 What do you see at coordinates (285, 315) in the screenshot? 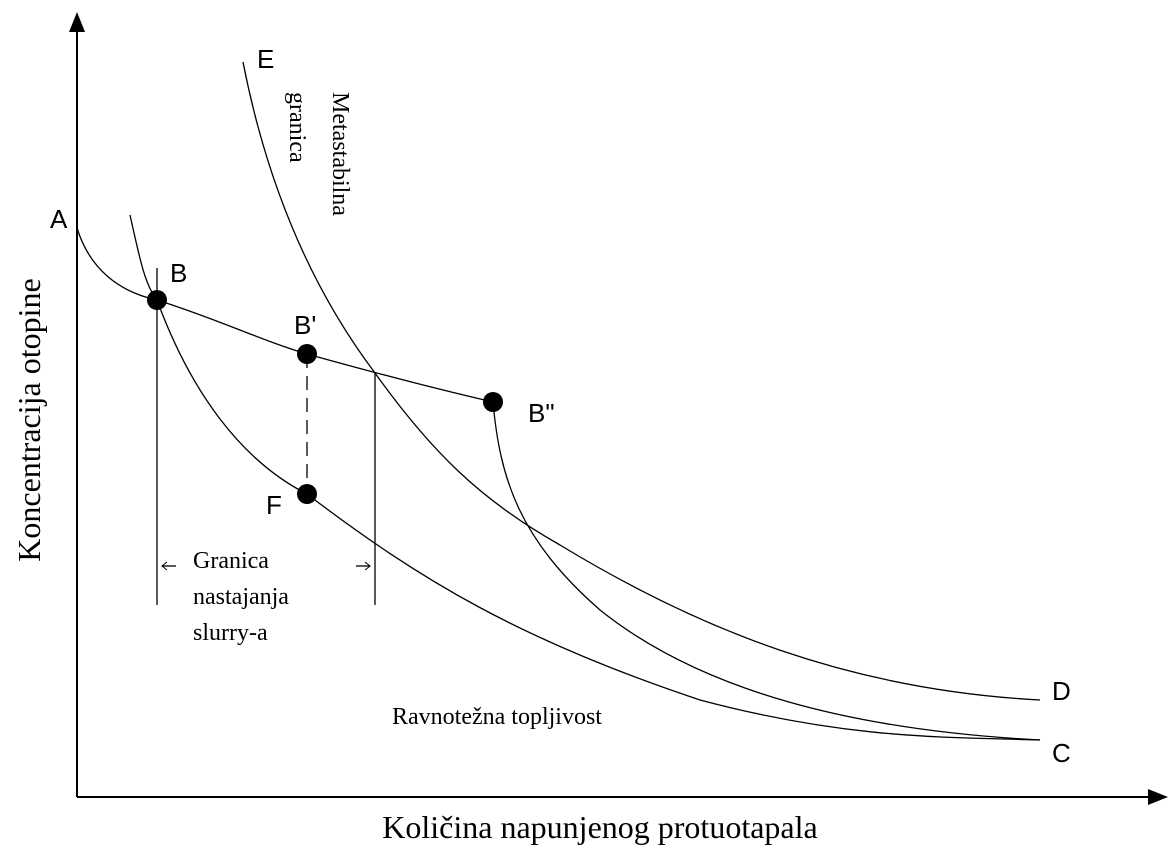
I see `curve-a` at bounding box center [285, 315].